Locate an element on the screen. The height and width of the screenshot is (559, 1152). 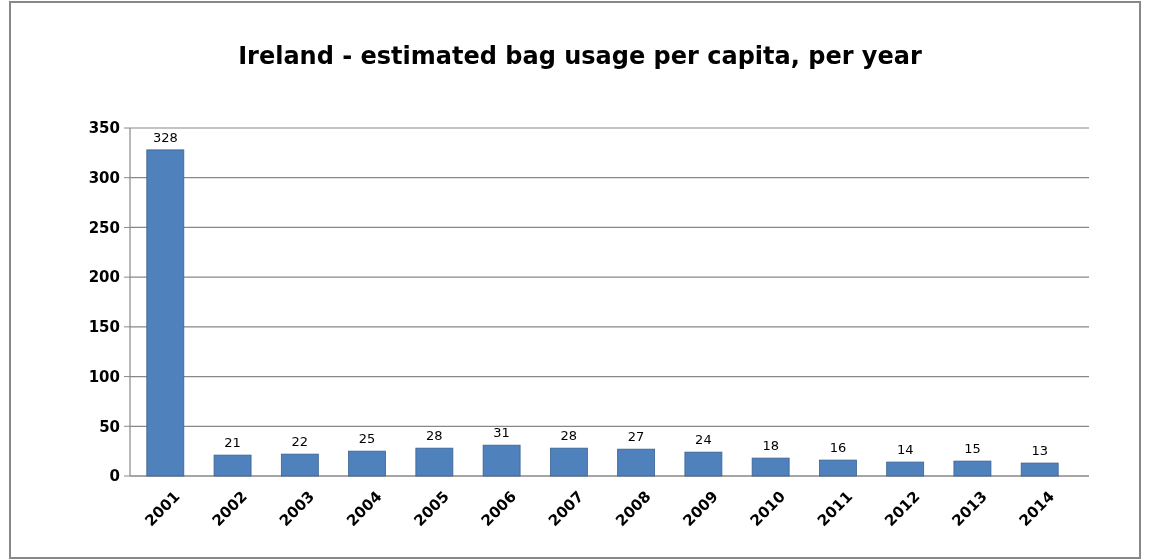
data-label: 18 is located at coordinates (770, 446).